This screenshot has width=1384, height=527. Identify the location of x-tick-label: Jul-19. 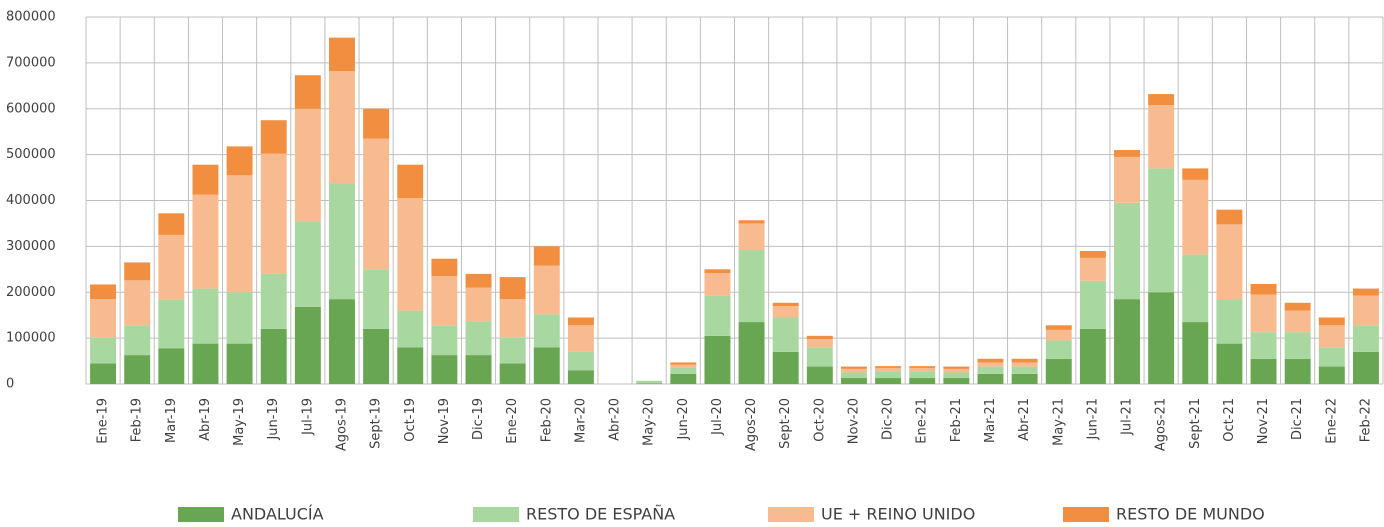
(307, 417).